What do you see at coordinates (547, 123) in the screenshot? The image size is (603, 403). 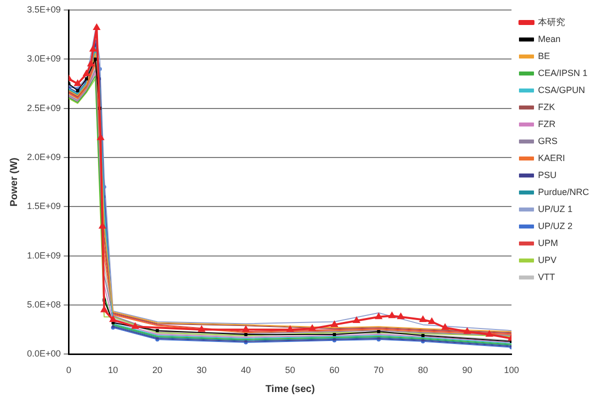 I see `legend-label: FZR` at bounding box center [547, 123].